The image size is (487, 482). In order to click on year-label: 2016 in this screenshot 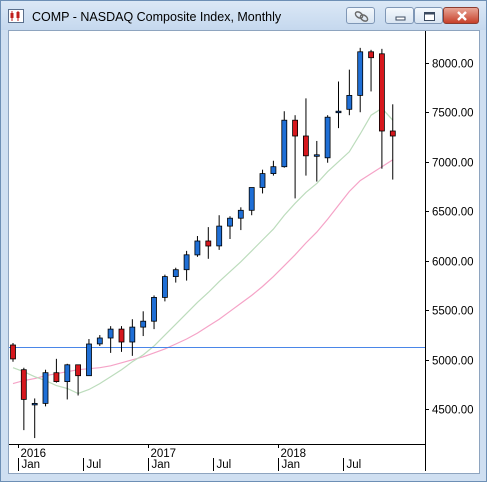, I will do `click(34, 454)`.